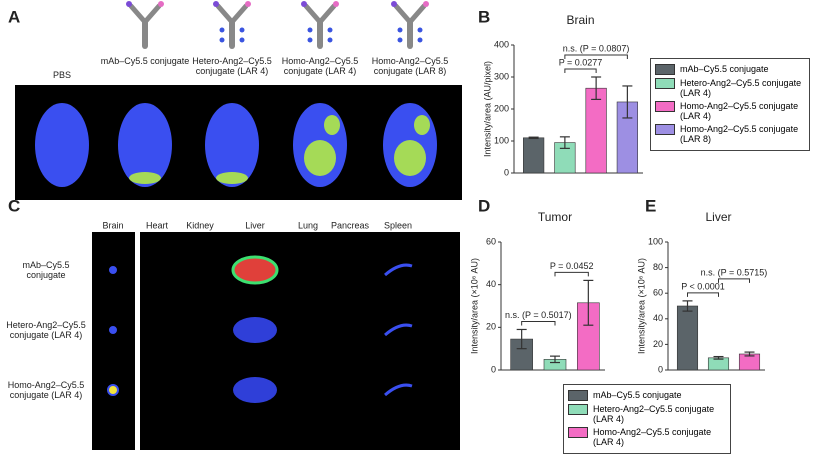  I want to click on legend-item: Hetero-Ang2–Cy5.5 conjugate (LAR 4), so click(647, 414).